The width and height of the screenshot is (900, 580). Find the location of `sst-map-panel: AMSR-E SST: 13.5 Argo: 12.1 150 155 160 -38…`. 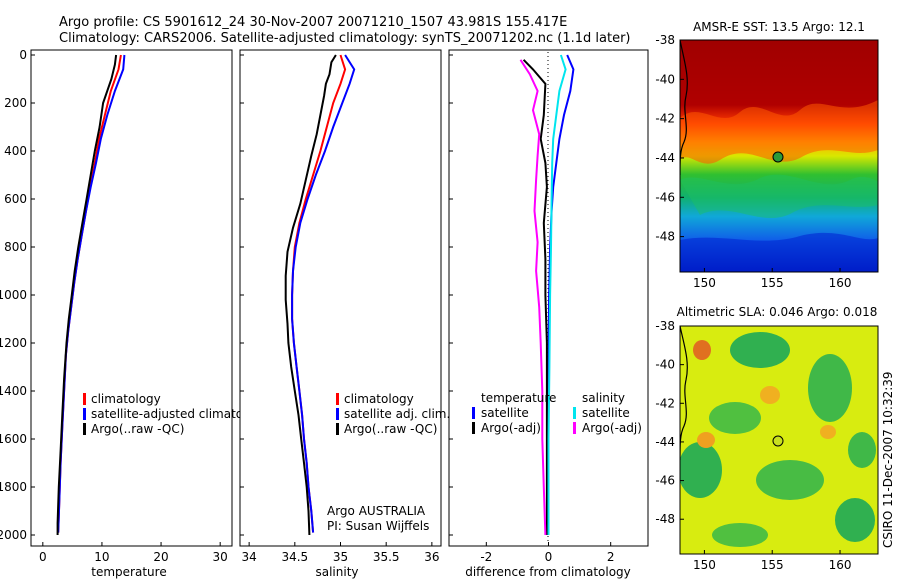

sst-map-panel: AMSR-E SST: 13.5 Argo: 12.1 150 155 160 -38… is located at coordinates (767, 155).